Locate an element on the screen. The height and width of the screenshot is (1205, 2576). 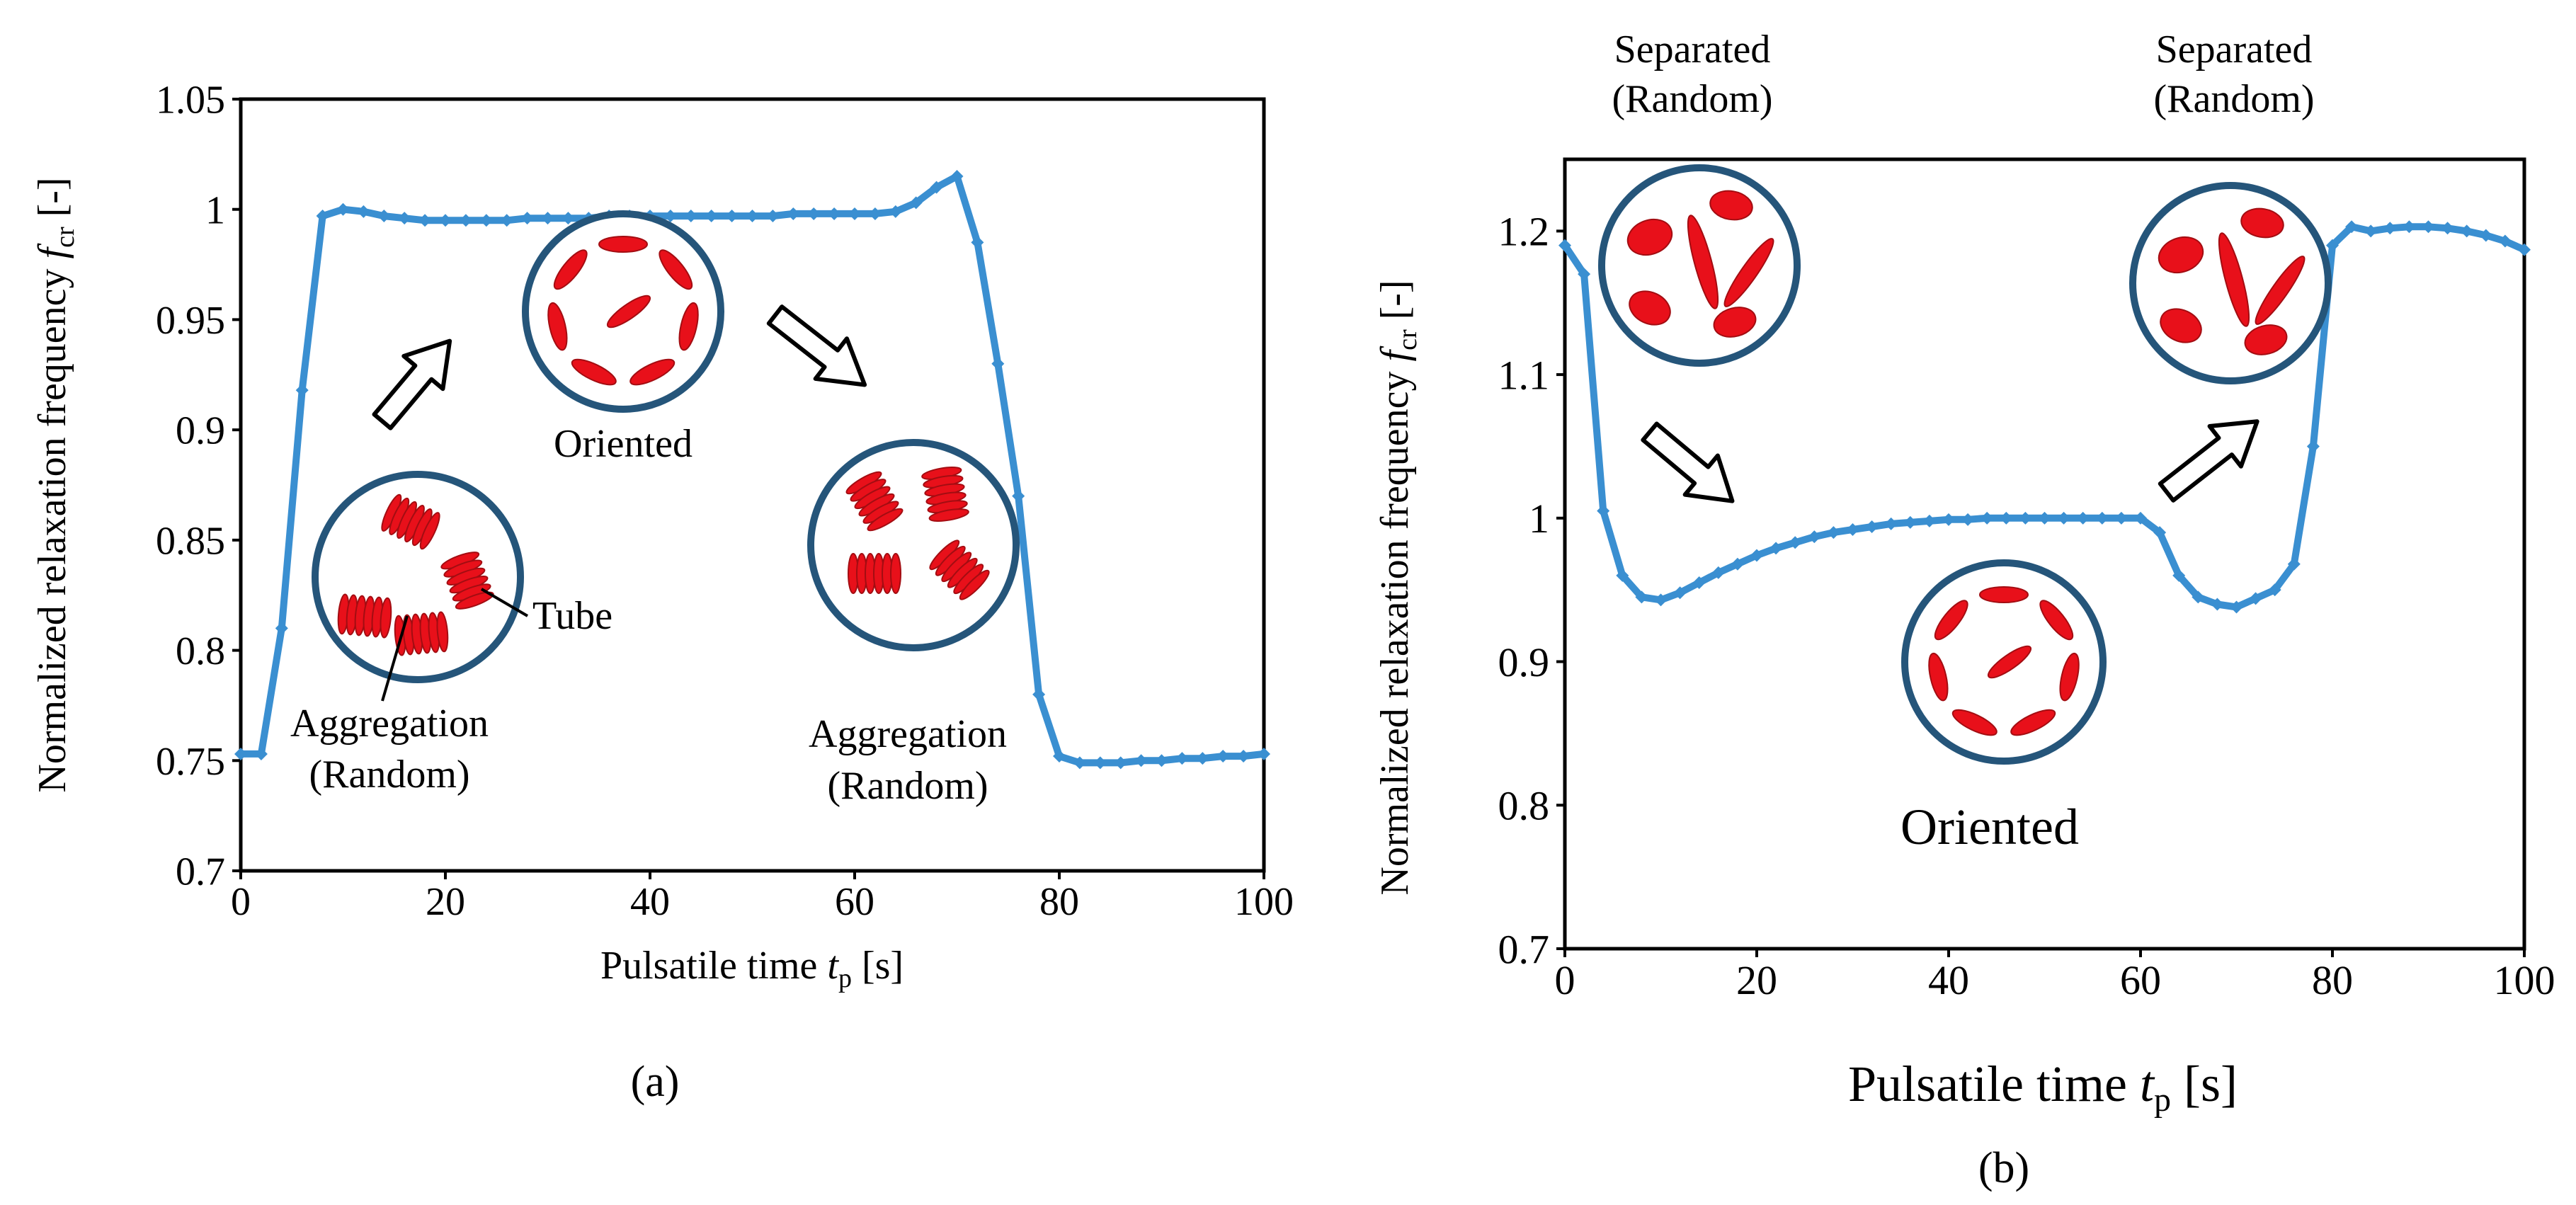
arrow-down-right-icon is located at coordinates (1688, 462).